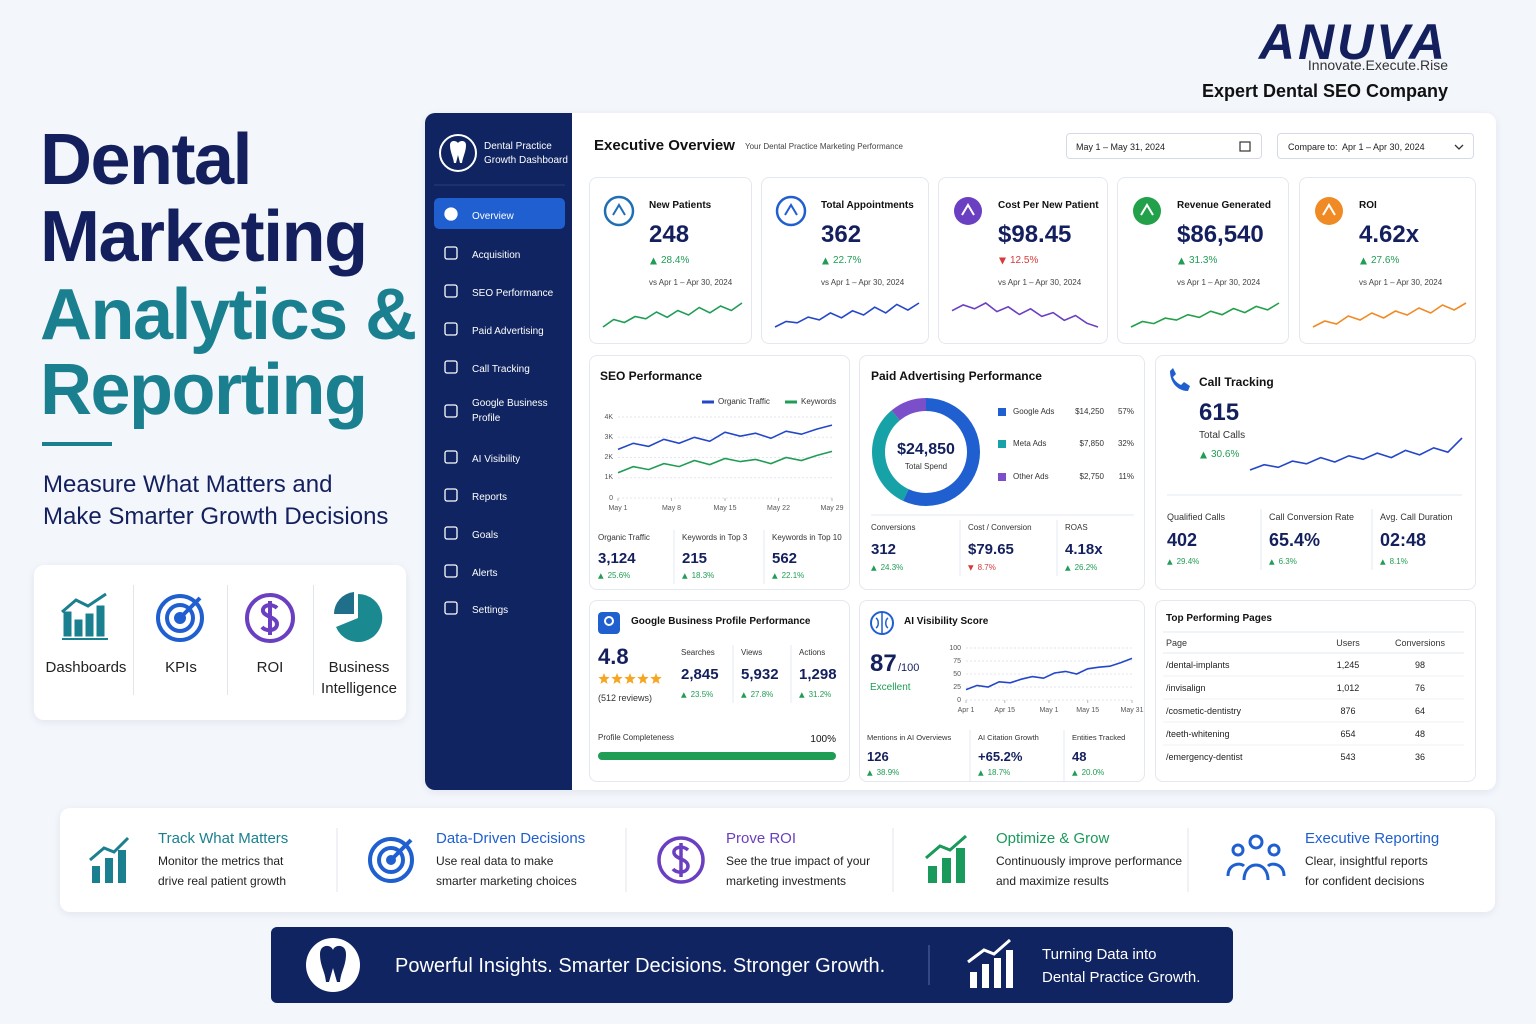  Describe the element at coordinates (841, 234) in the screenshot. I see `kpi-value: 362` at that location.